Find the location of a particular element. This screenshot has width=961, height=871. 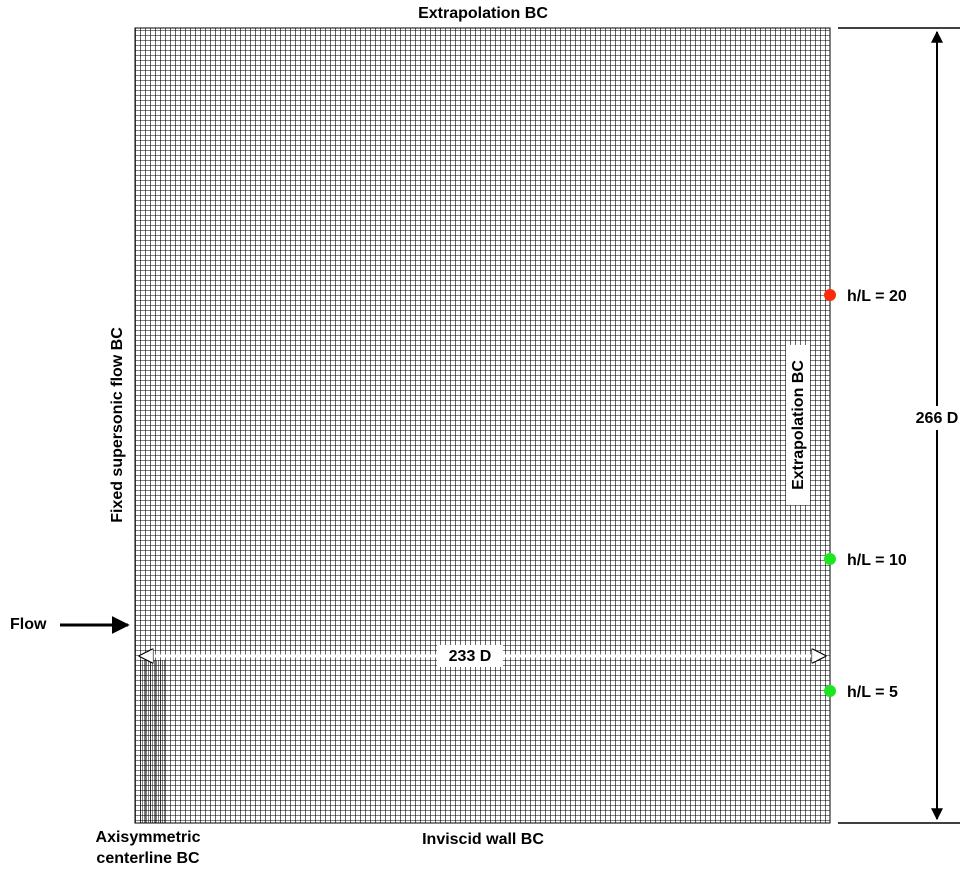

right-bc-label: Extrapolation BC is located at coordinates (798, 425).